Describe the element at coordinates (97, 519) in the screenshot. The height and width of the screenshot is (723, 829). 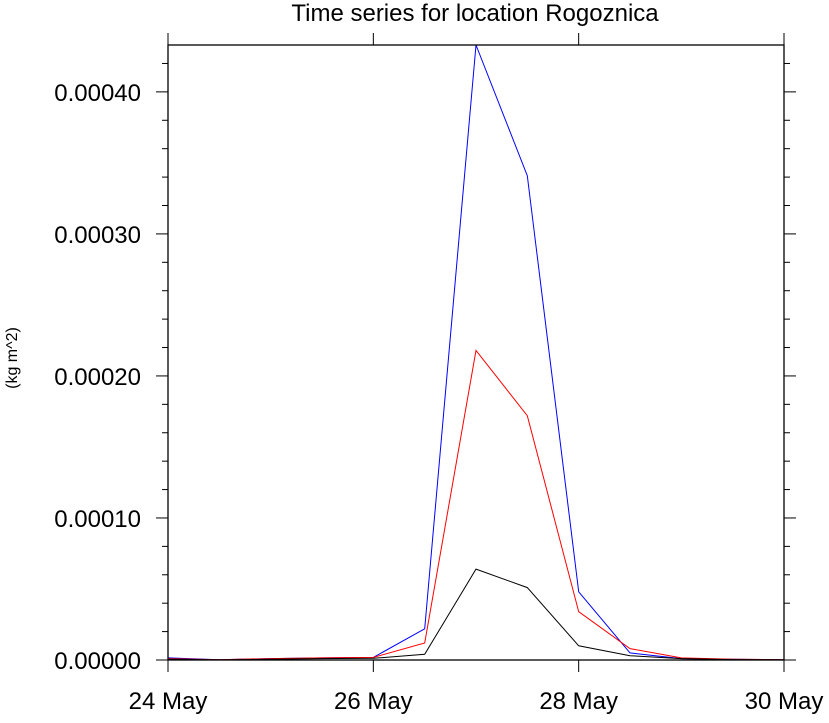
I see `y-tick-label: 0.00010` at that location.